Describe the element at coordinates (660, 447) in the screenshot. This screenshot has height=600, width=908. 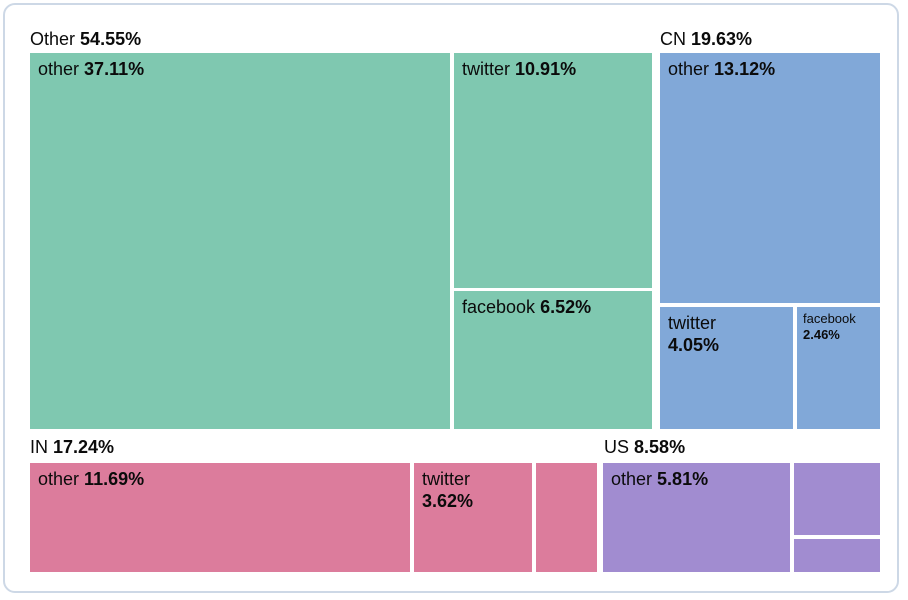
I see `group-percent: 8.58%` at that location.